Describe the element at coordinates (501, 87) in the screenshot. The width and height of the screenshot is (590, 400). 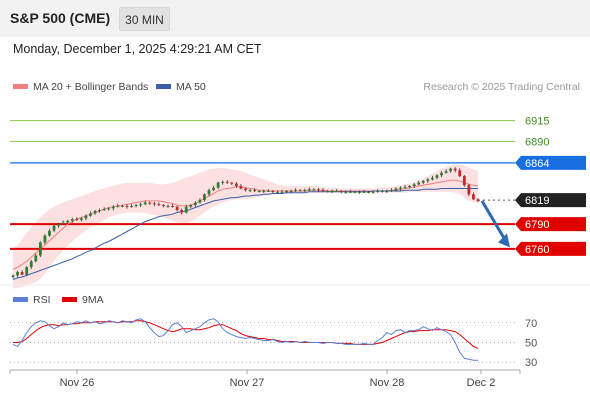
I see `research-credit: Research © 2025 Trading Central` at that location.